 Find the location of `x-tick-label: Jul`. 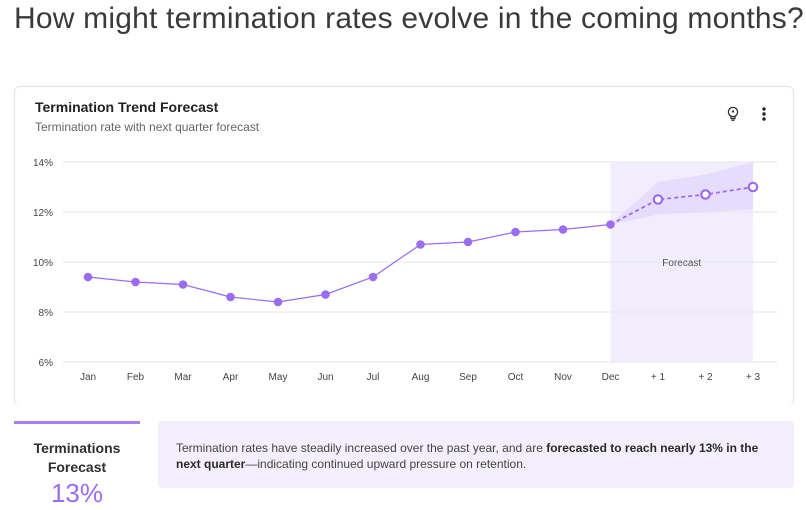

x-tick-label: Jul is located at coordinates (373, 377).